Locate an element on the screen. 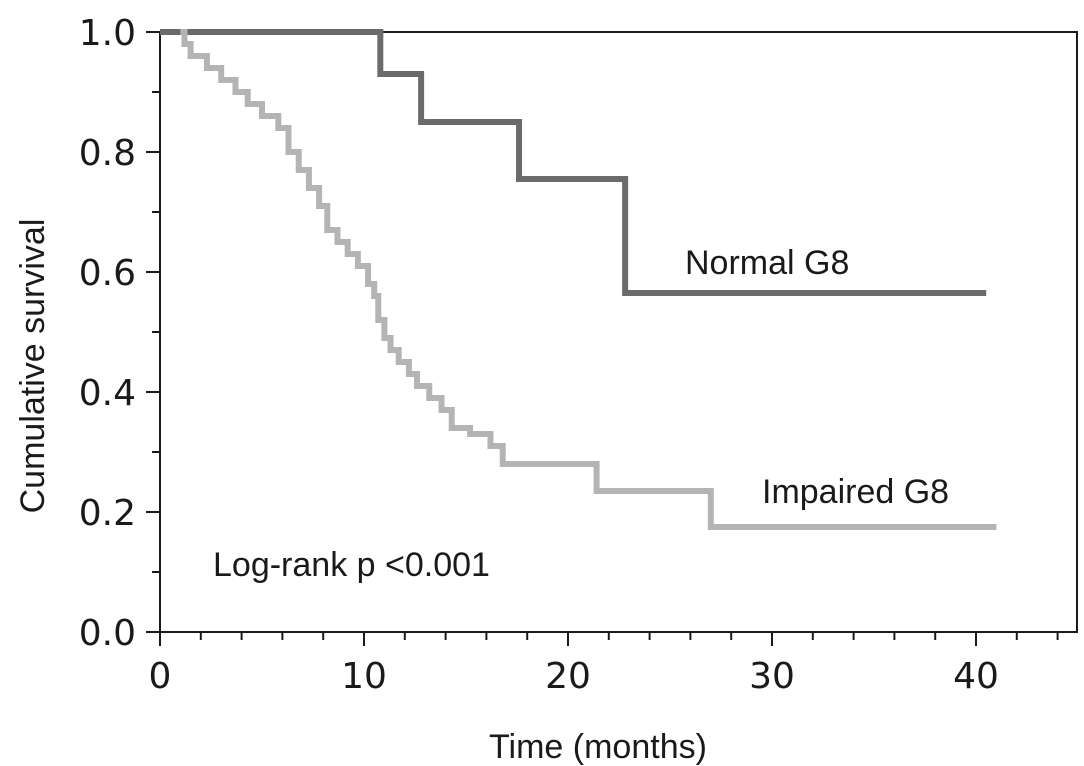 The width and height of the screenshot is (1084, 766). series-label-normal-g8: Normal G8 is located at coordinates (767, 263).